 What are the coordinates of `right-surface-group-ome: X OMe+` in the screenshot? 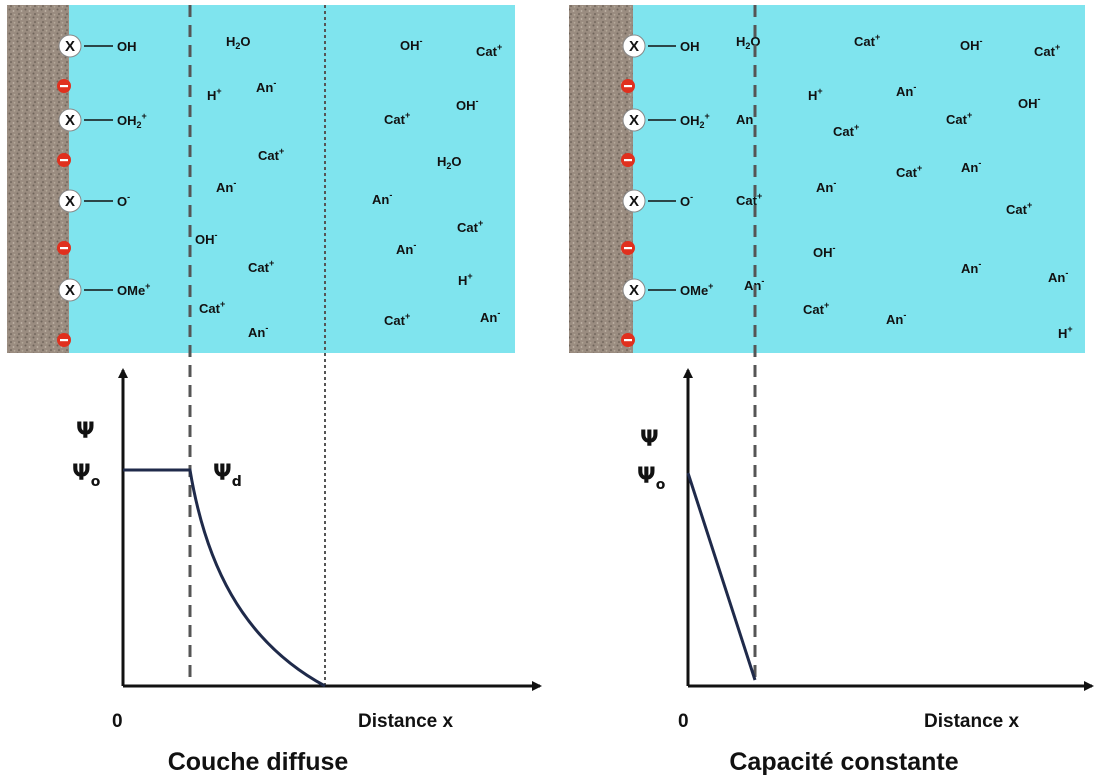 It's located at (667, 290).